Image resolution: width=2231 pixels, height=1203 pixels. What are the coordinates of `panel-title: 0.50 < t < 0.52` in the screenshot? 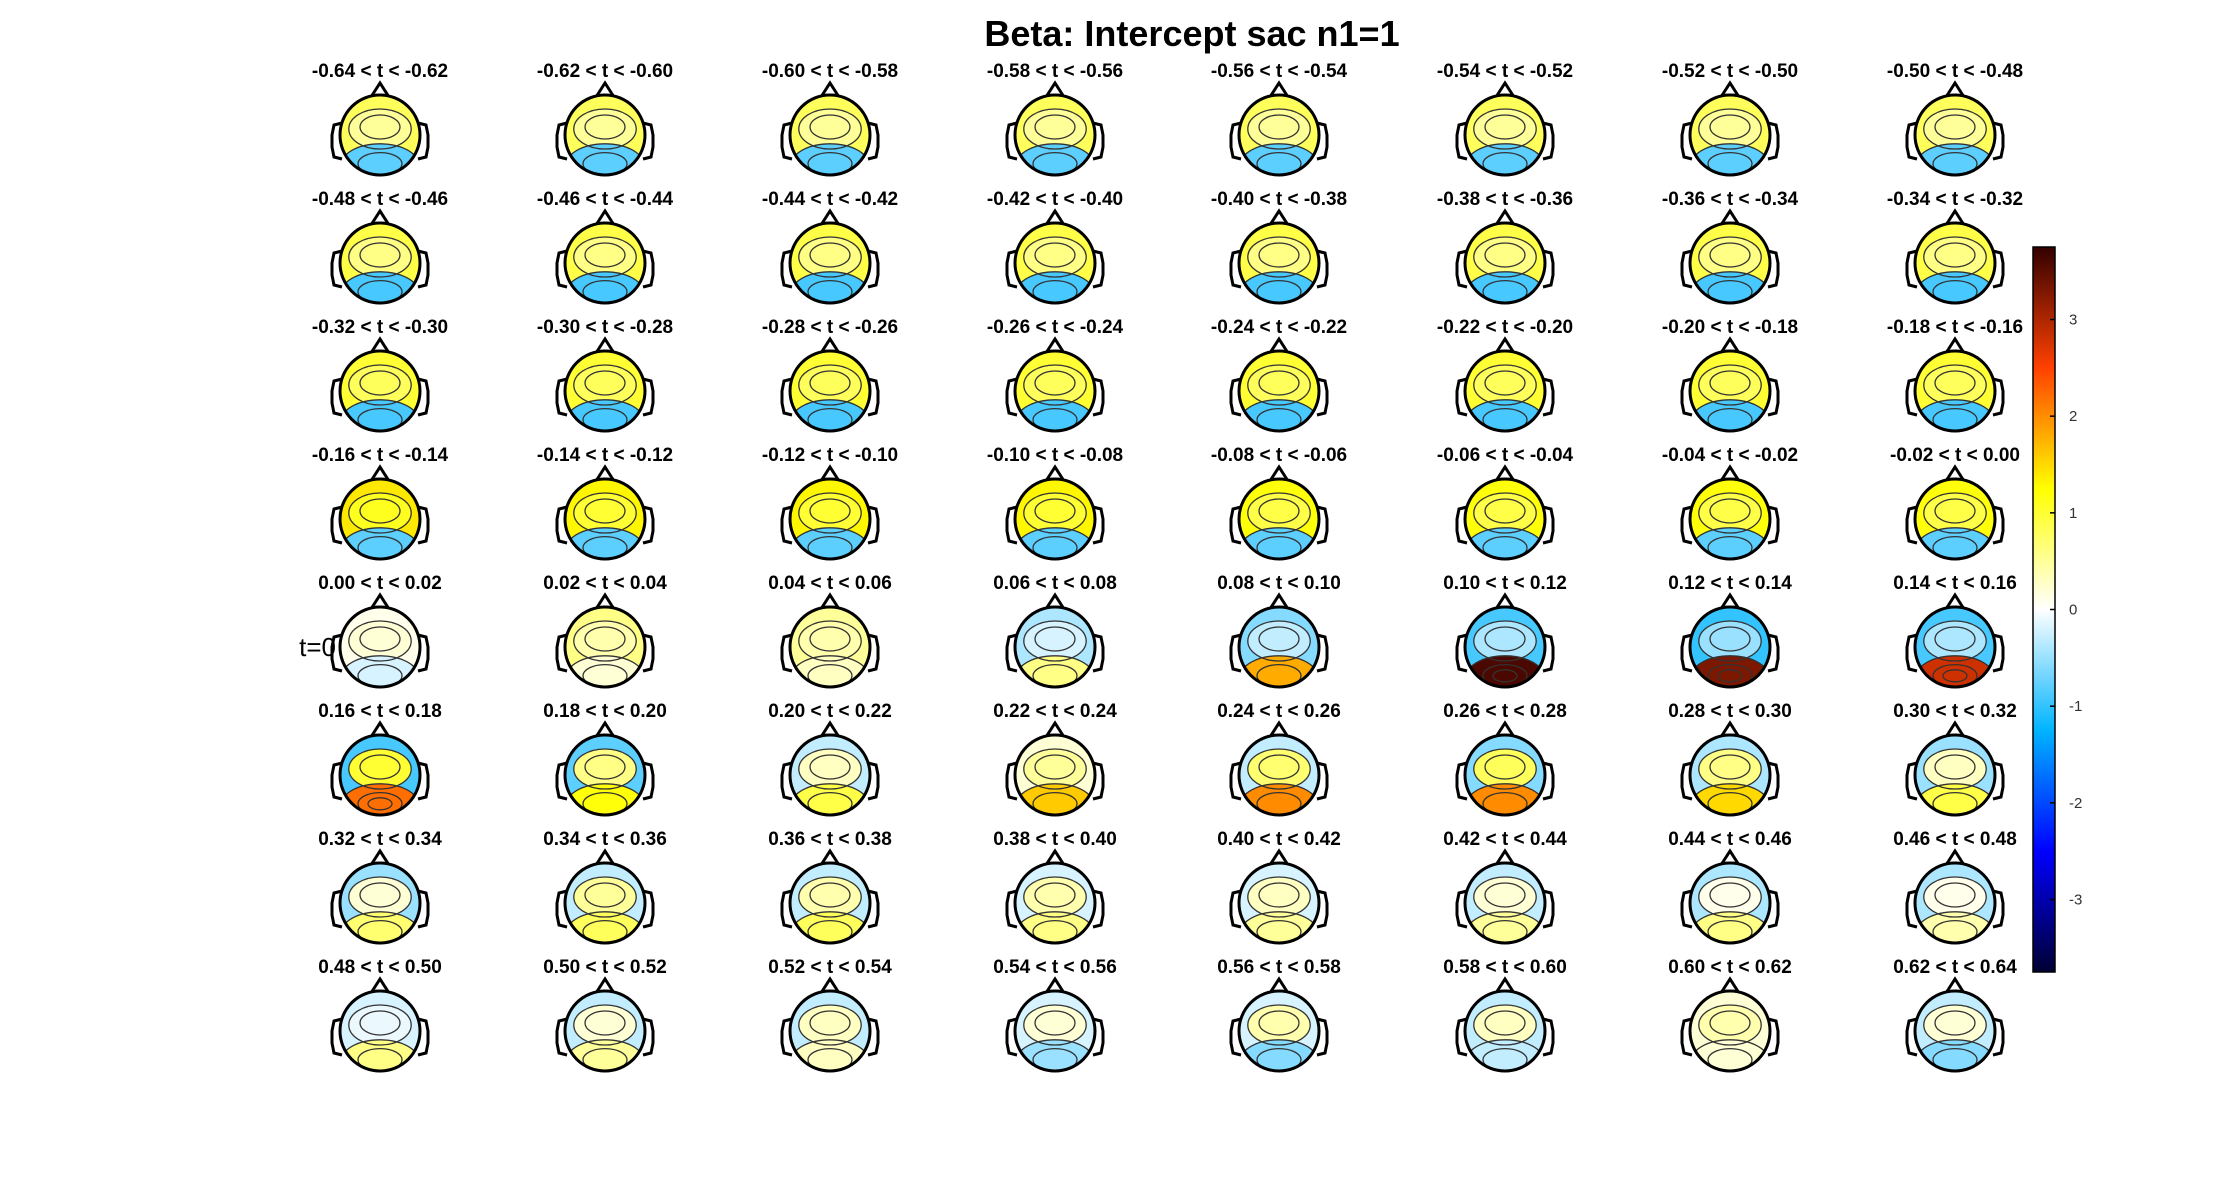 It's located at (605, 967).